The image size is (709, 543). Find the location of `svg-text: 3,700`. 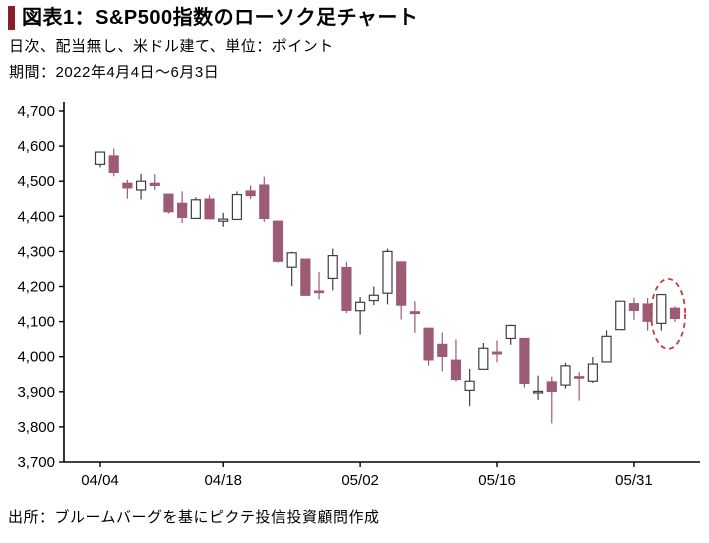

svg-text: 3,700 is located at coordinates (36, 462).